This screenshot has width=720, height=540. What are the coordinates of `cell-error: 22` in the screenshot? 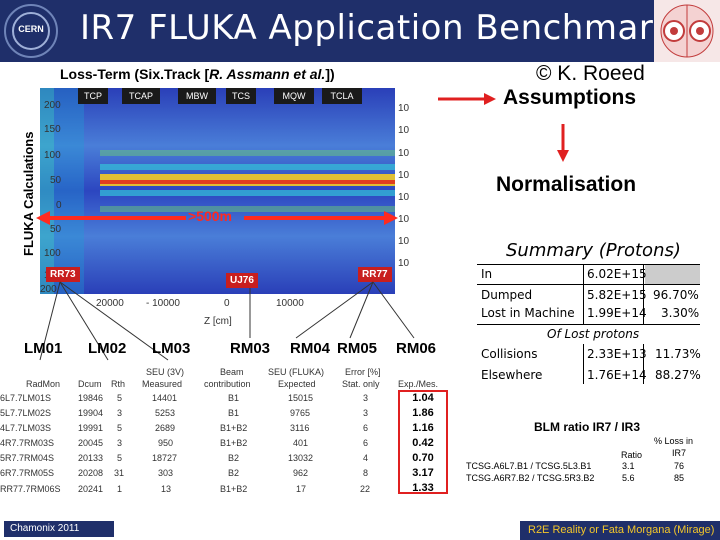 It's located at (365, 489).